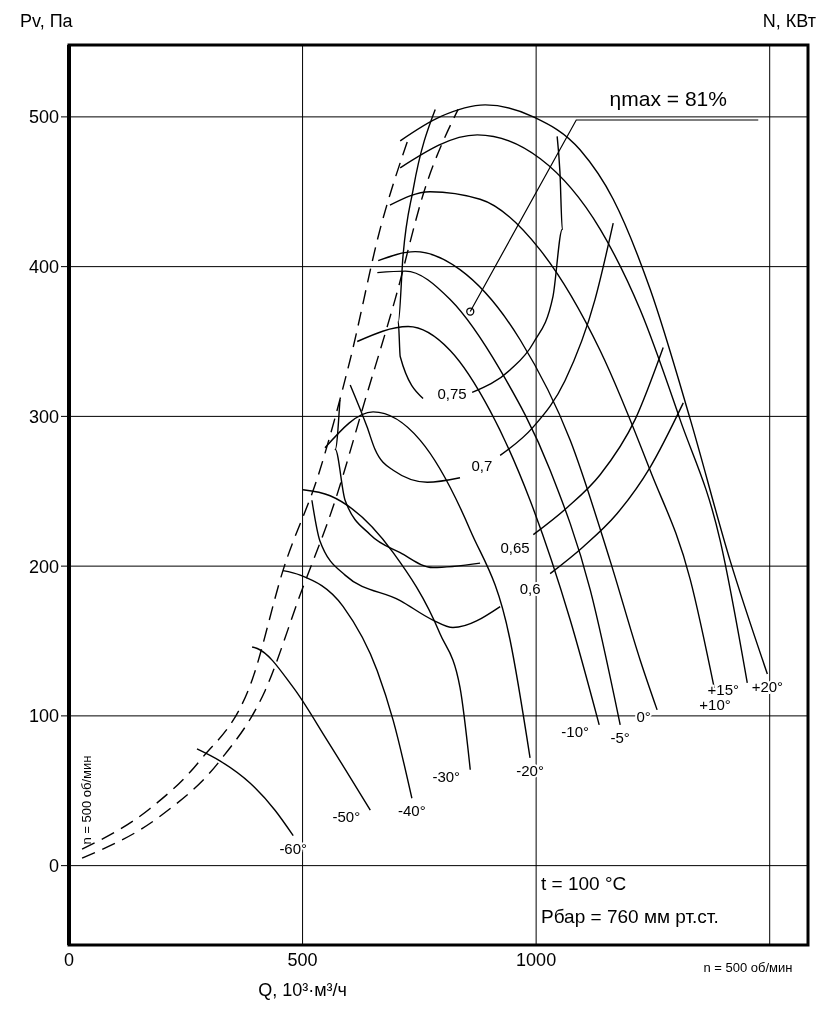 The height and width of the screenshot is (1024, 829). I want to click on series-label: -50°, so click(346, 817).